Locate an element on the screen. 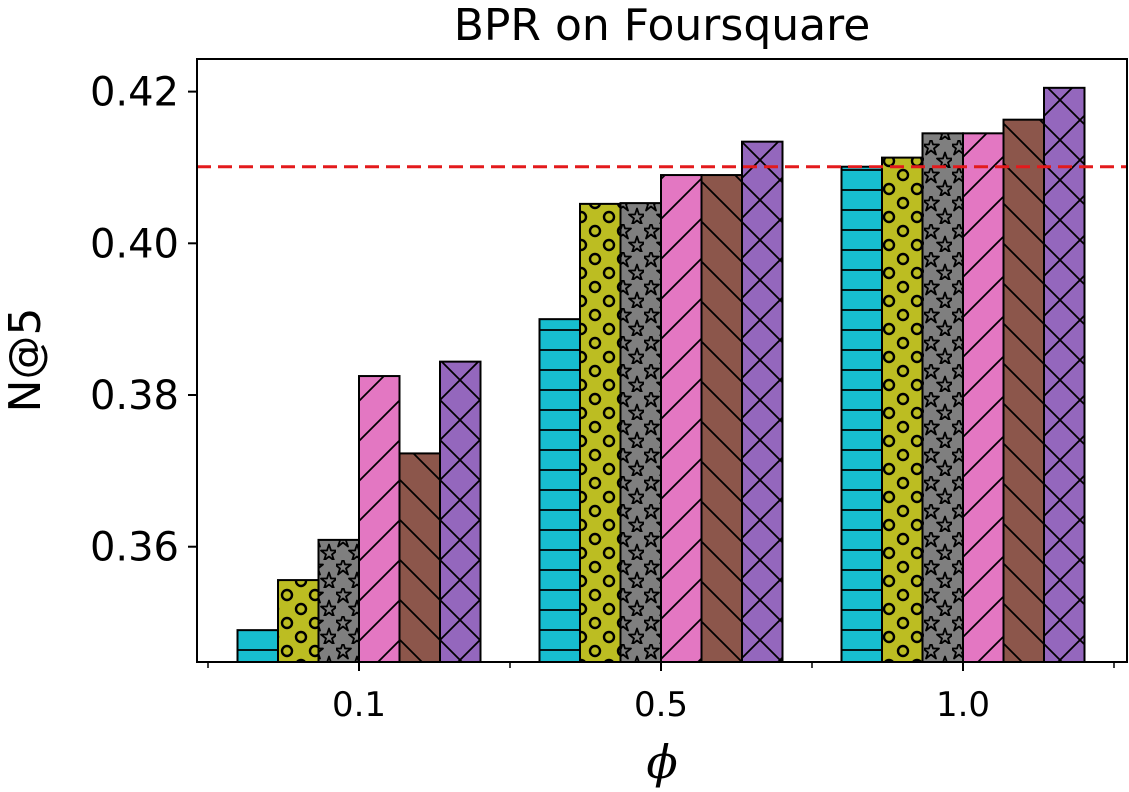 The height and width of the screenshot is (792, 1129). y-tick-label: 0.38 is located at coordinates (134, 396).